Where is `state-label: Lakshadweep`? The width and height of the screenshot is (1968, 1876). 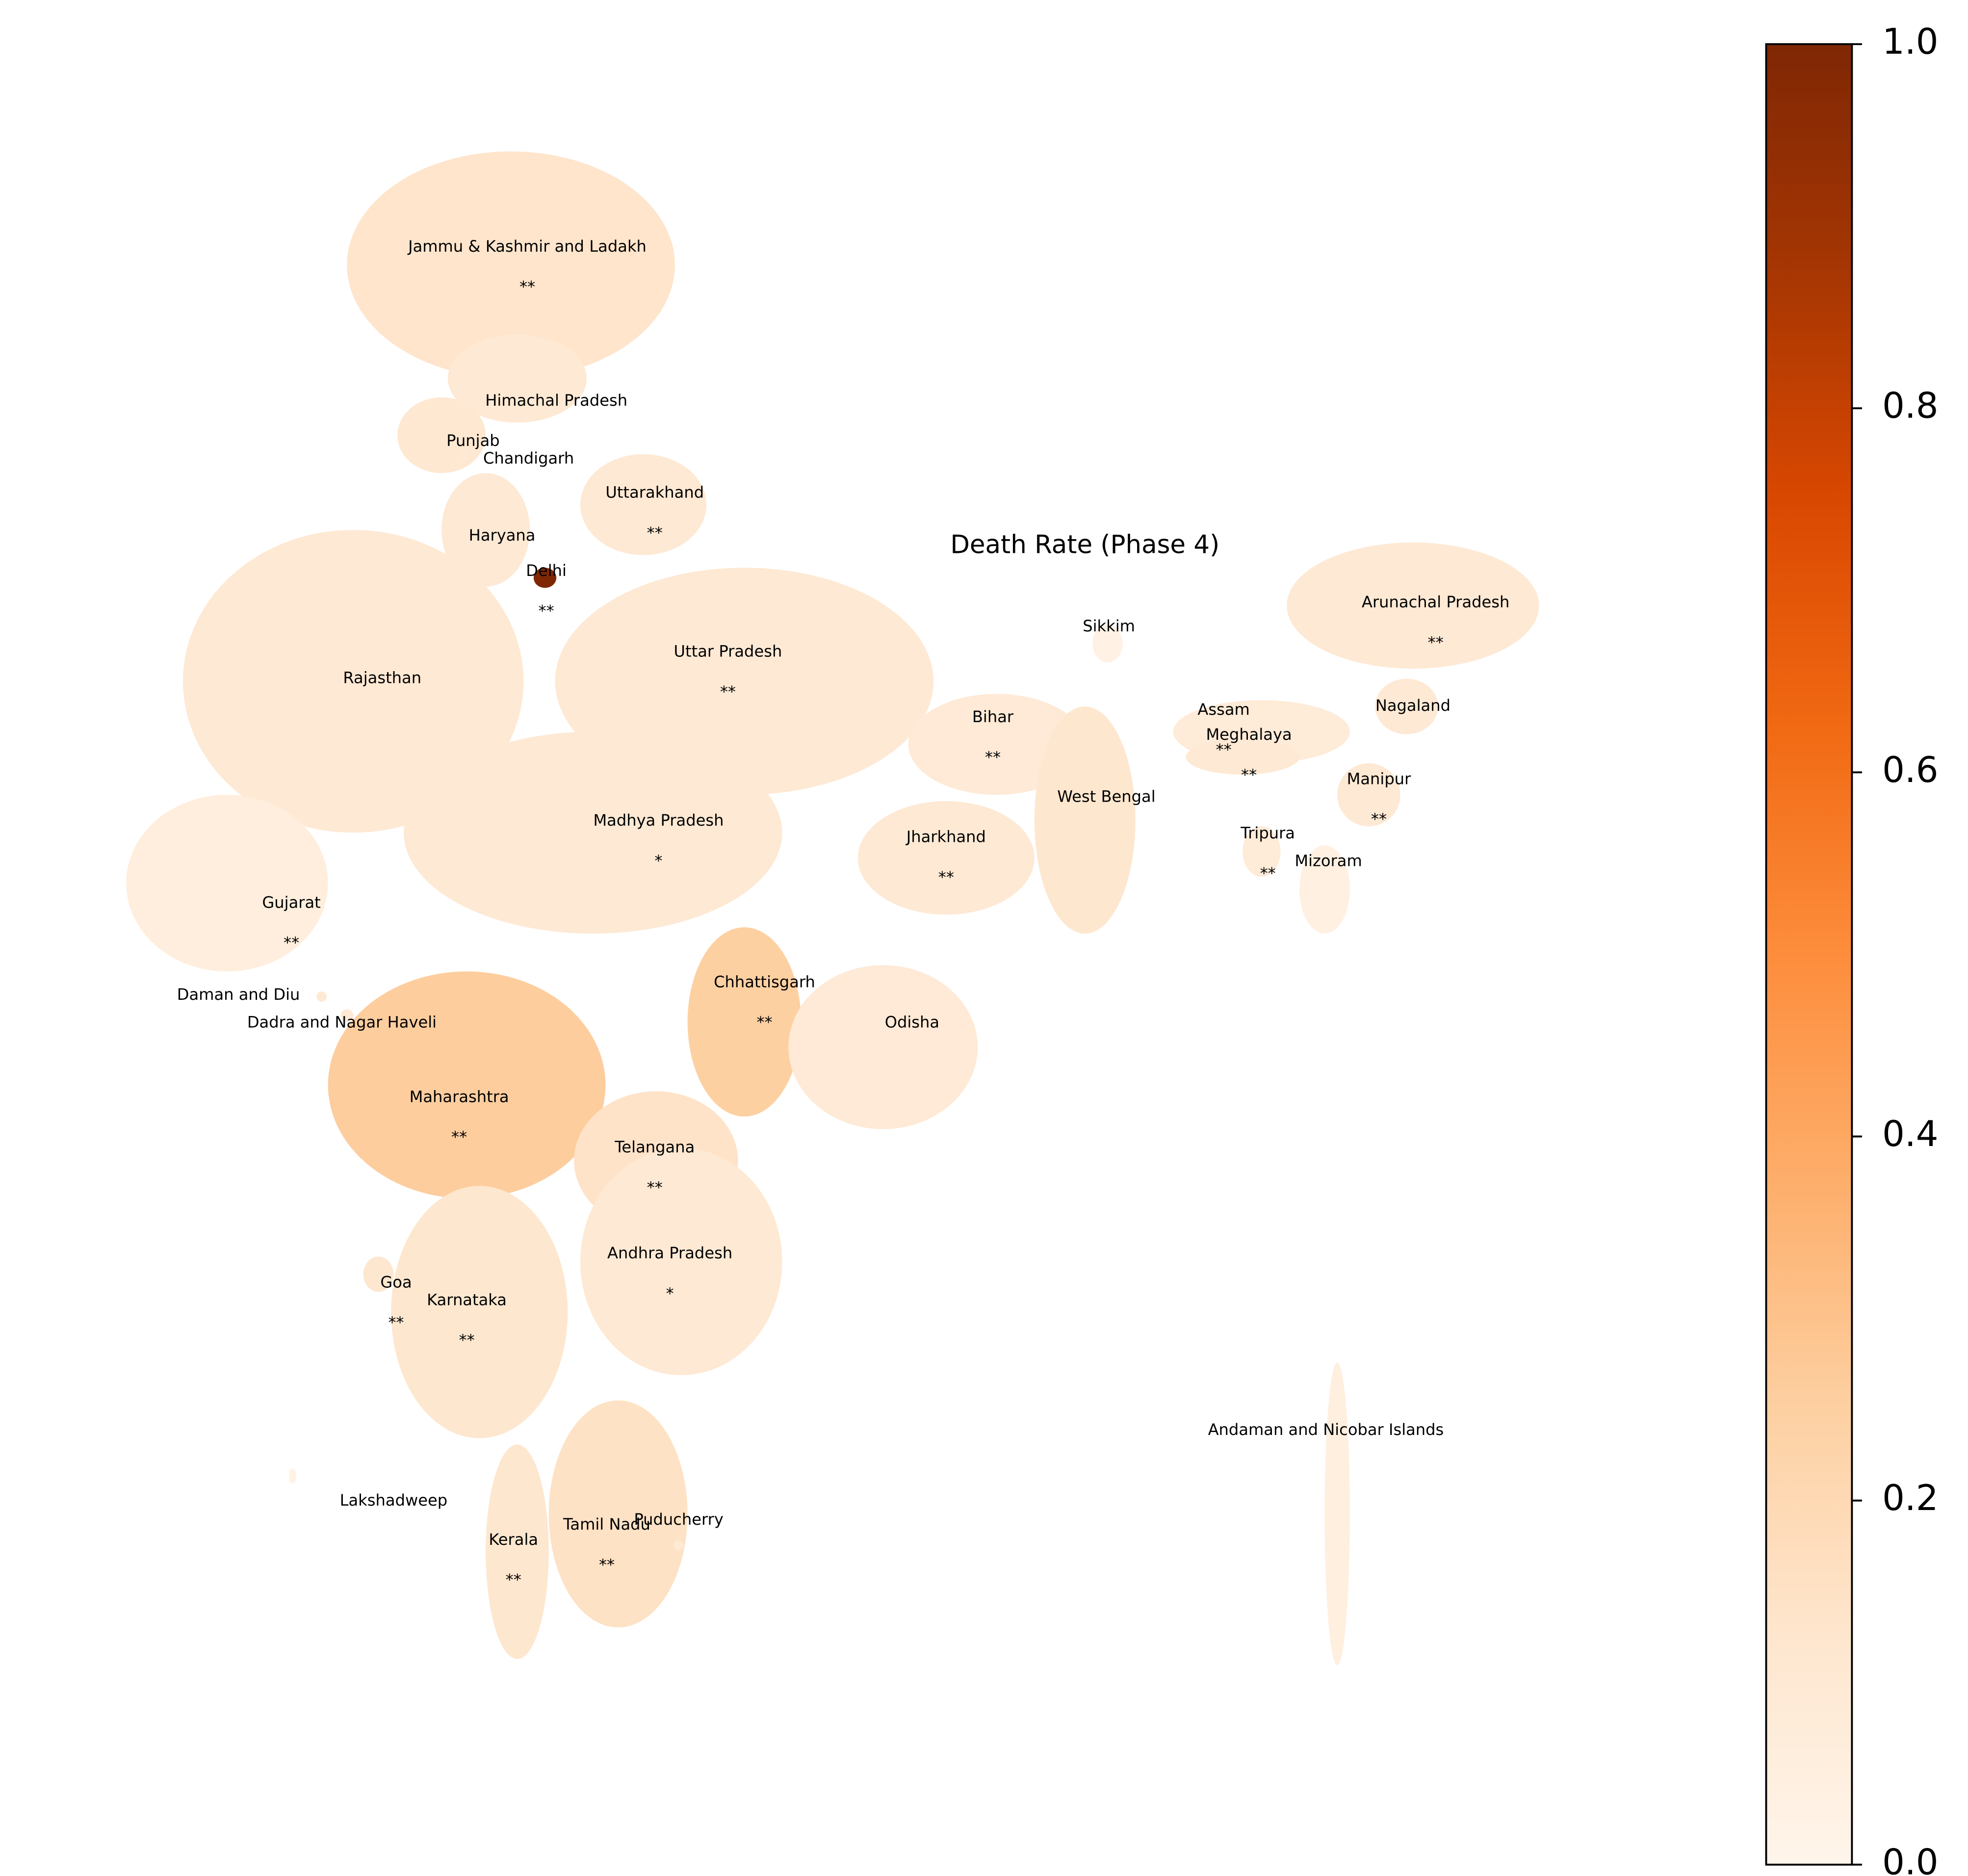 state-label: Lakshadweep is located at coordinates (394, 1500).